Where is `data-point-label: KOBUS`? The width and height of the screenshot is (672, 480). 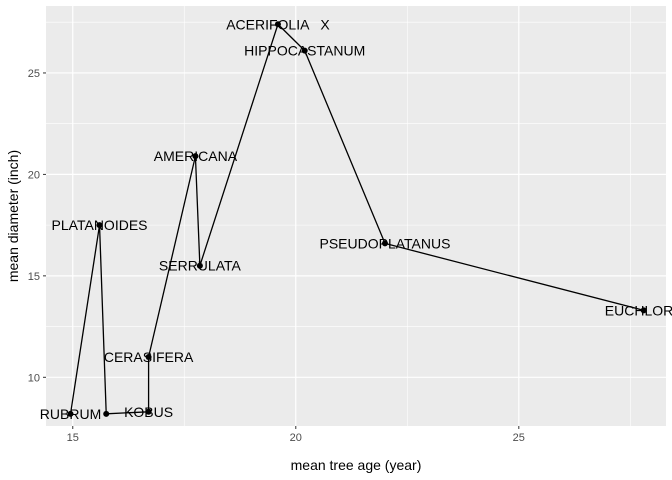 data-point-label: KOBUS is located at coordinates (148, 412).